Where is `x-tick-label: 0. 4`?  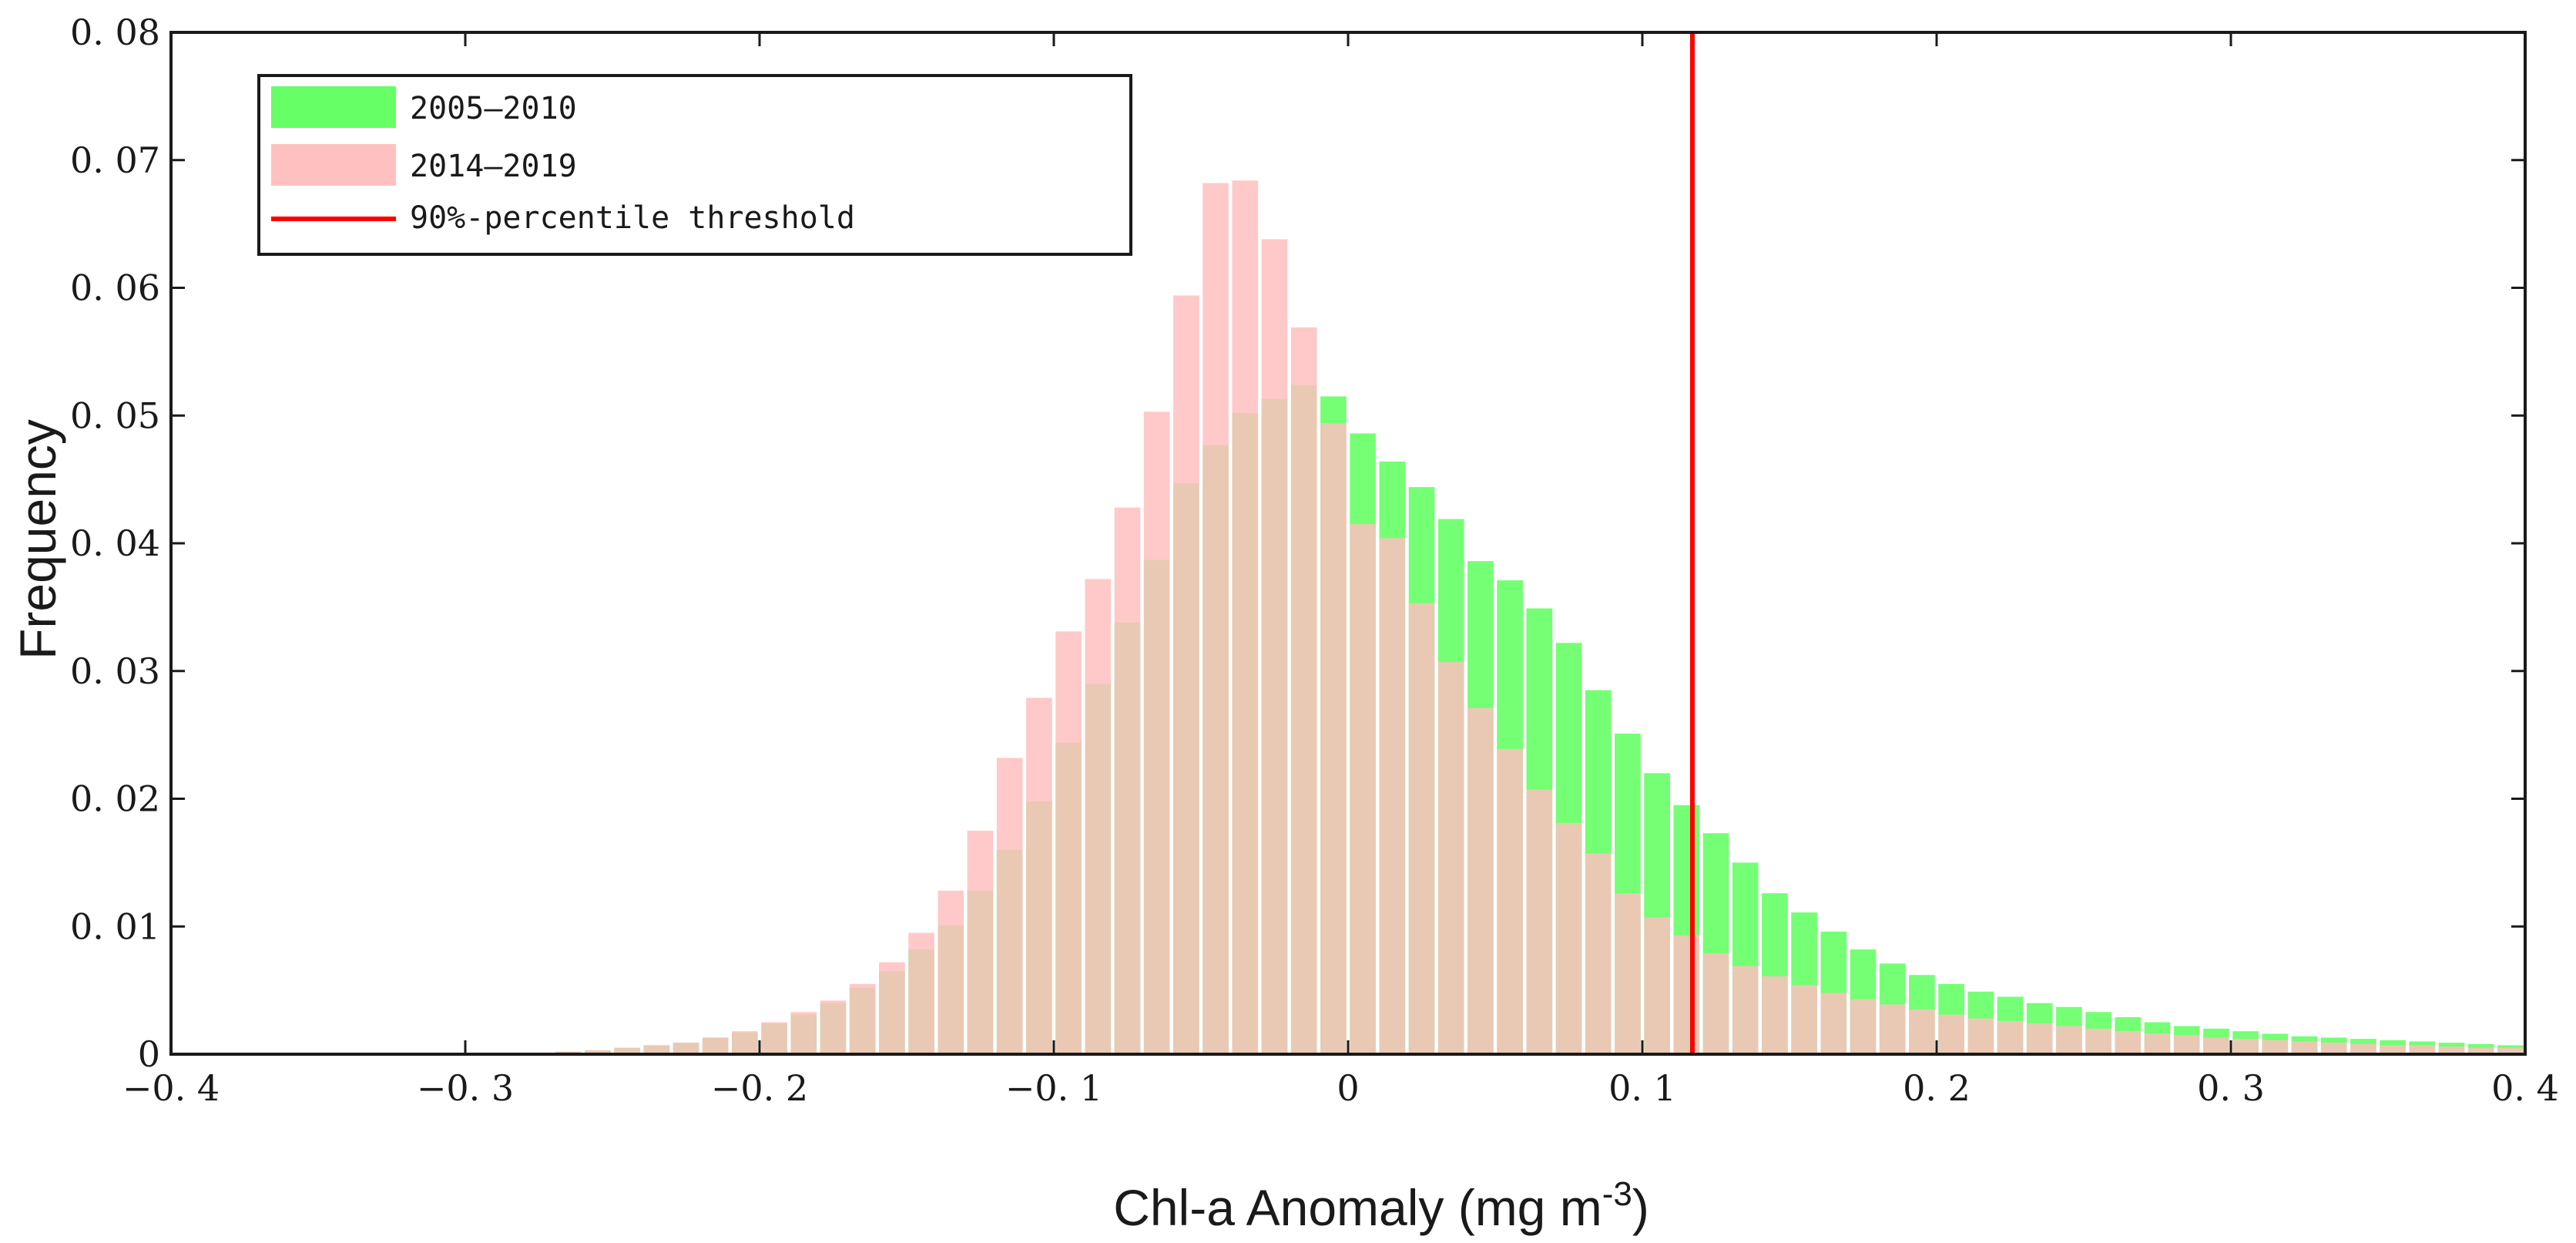
x-tick-label: 0. 4 is located at coordinates (2525, 1088).